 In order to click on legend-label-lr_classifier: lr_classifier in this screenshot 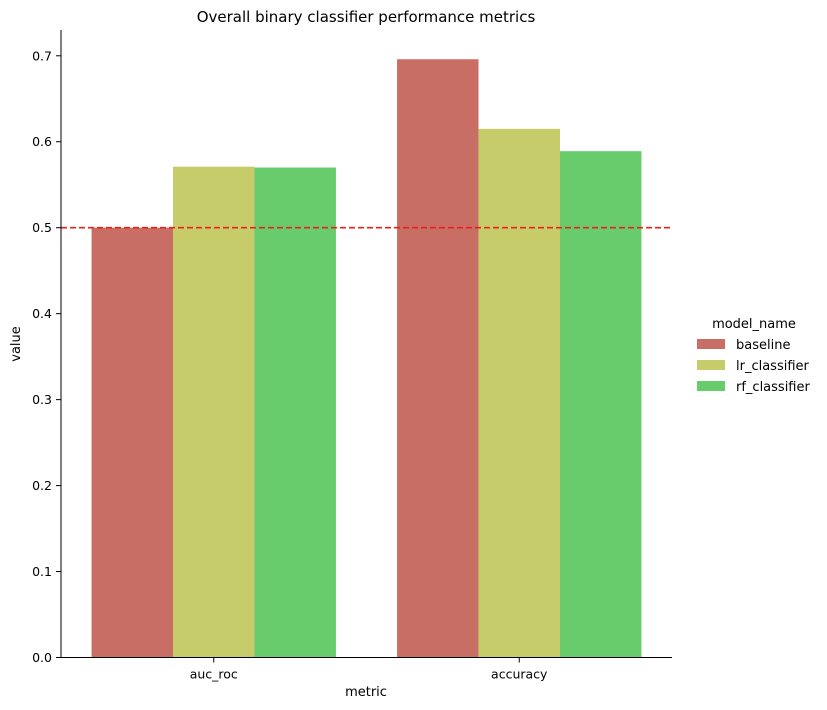, I will do `click(773, 366)`.